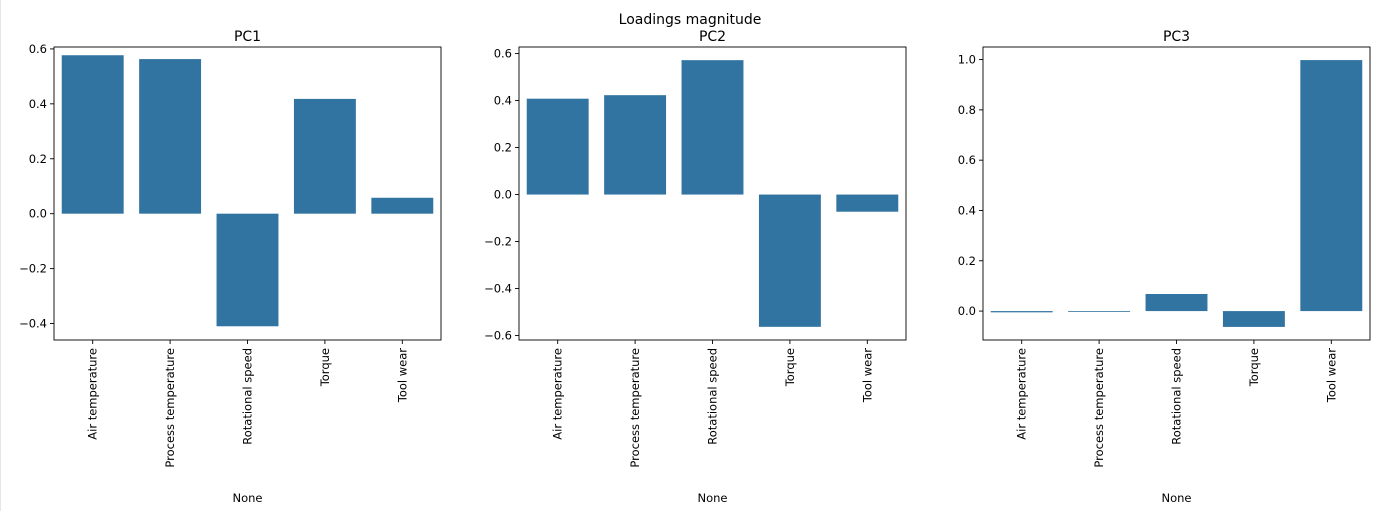 This screenshot has height=511, width=1386. What do you see at coordinates (690, 20) in the screenshot?
I see `figure-suptitle: Loadings magnitude` at bounding box center [690, 20].